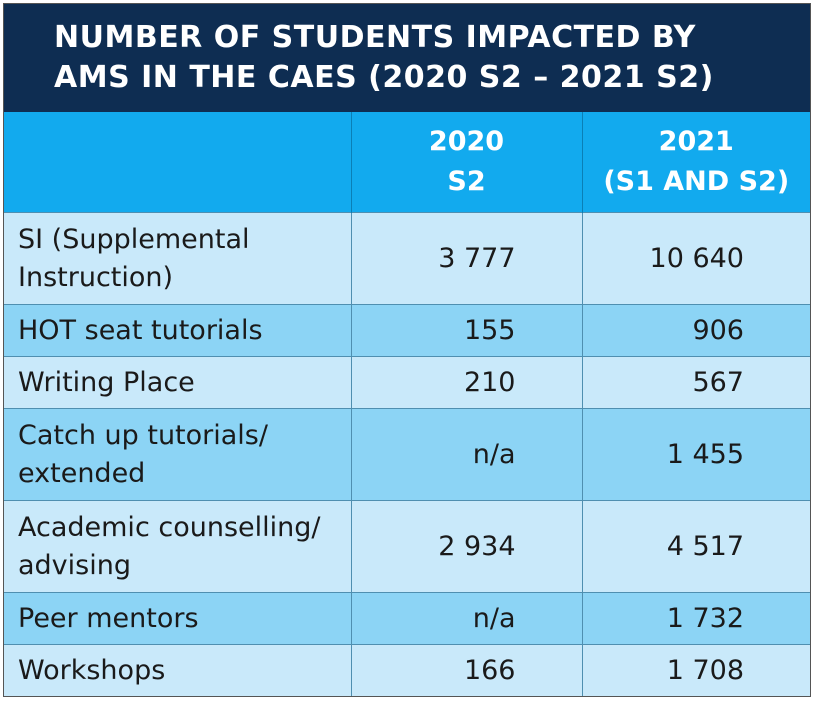 This screenshot has height=716, width=826. Describe the element at coordinates (466, 670) in the screenshot. I see `cell-2020: 166` at that location.